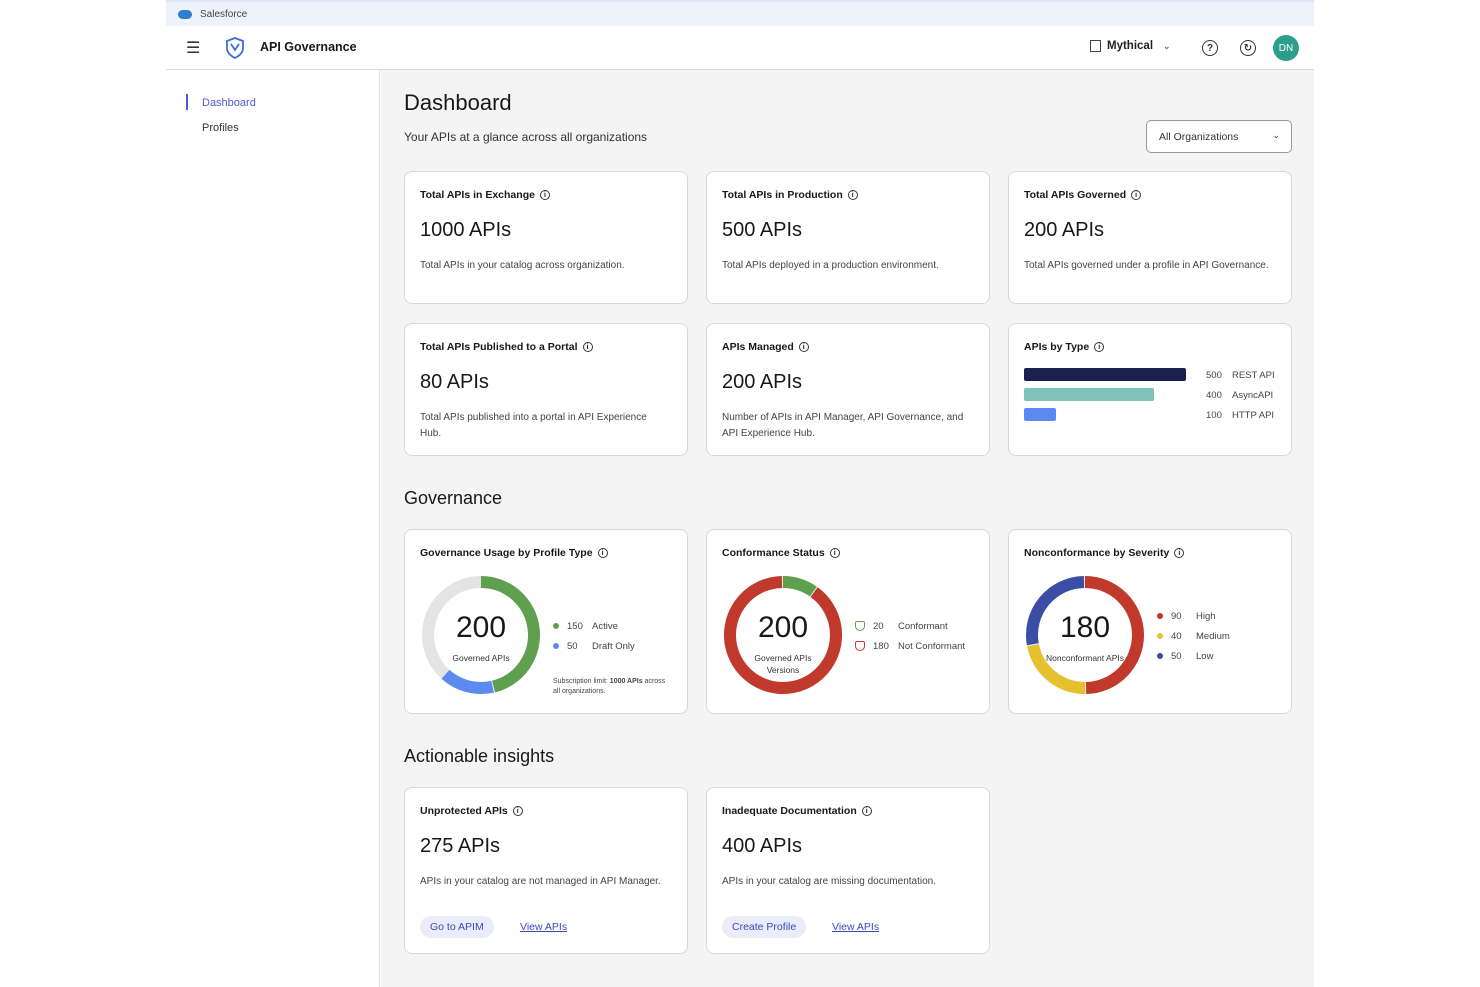  I want to click on legend-value: 150, so click(575, 626).